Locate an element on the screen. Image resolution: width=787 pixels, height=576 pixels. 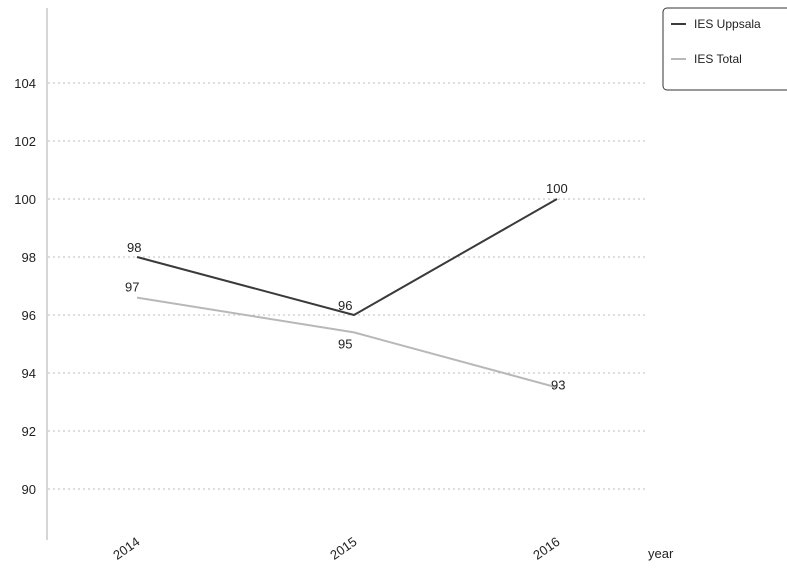
data-label: 95 is located at coordinates (345, 343).